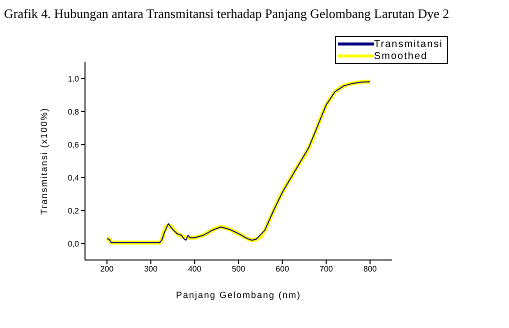 Image resolution: width=509 pixels, height=328 pixels. Describe the element at coordinates (327, 269) in the screenshot. I see `x-tick-label: 700` at that location.